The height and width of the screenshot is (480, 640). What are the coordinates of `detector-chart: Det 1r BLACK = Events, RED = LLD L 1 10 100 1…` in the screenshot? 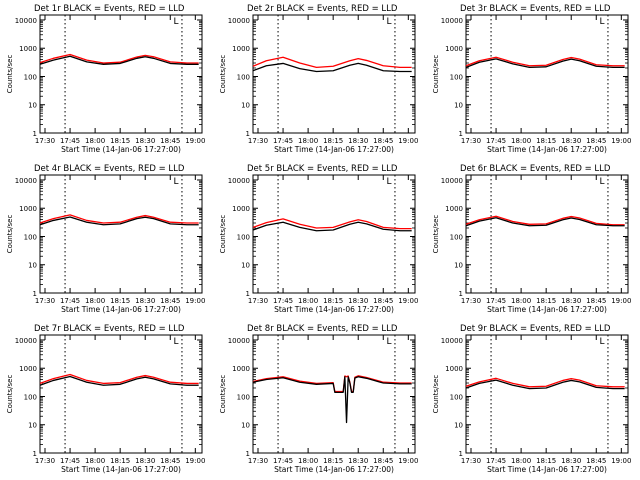 It's located at (105, 79).